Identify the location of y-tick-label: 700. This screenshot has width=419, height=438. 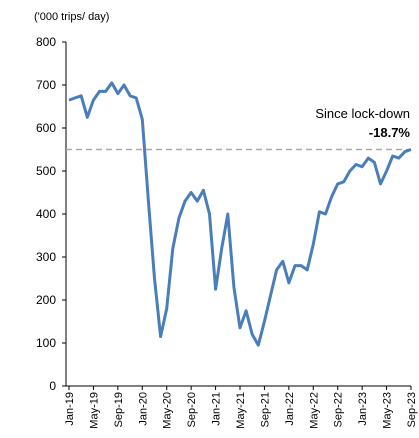
(46, 85).